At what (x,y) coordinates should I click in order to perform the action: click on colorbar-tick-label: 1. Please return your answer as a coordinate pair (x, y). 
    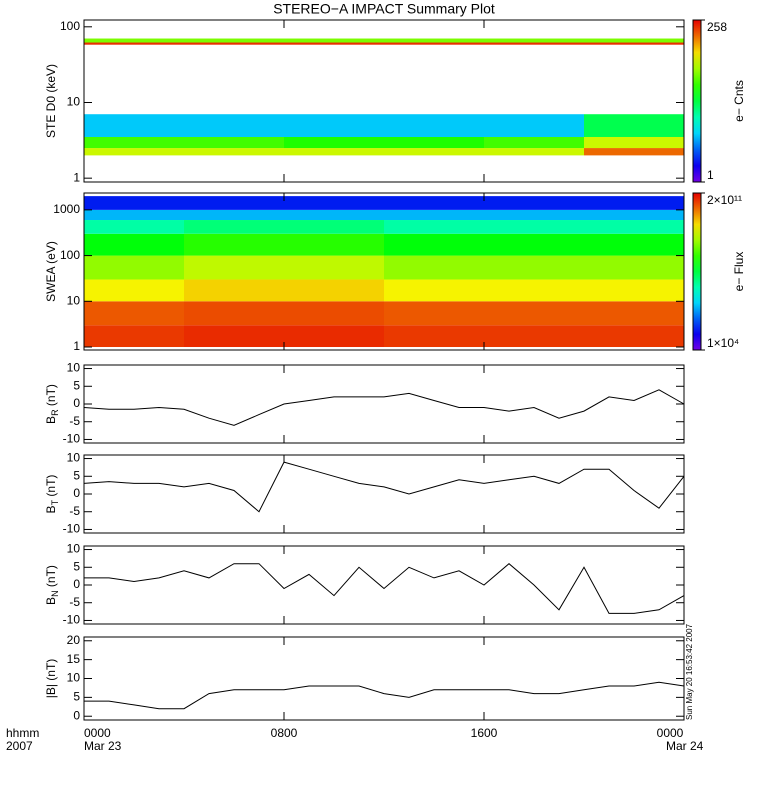
    Looking at the image, I should click on (710, 175).